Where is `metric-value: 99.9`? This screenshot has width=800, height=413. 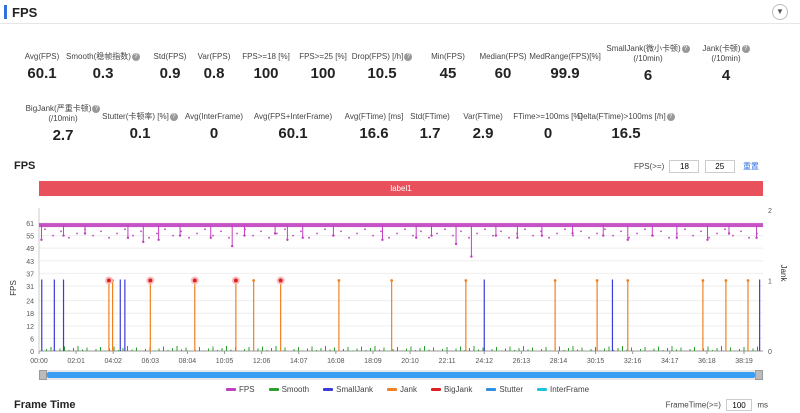 metric-value: 99.9 is located at coordinates (565, 73).